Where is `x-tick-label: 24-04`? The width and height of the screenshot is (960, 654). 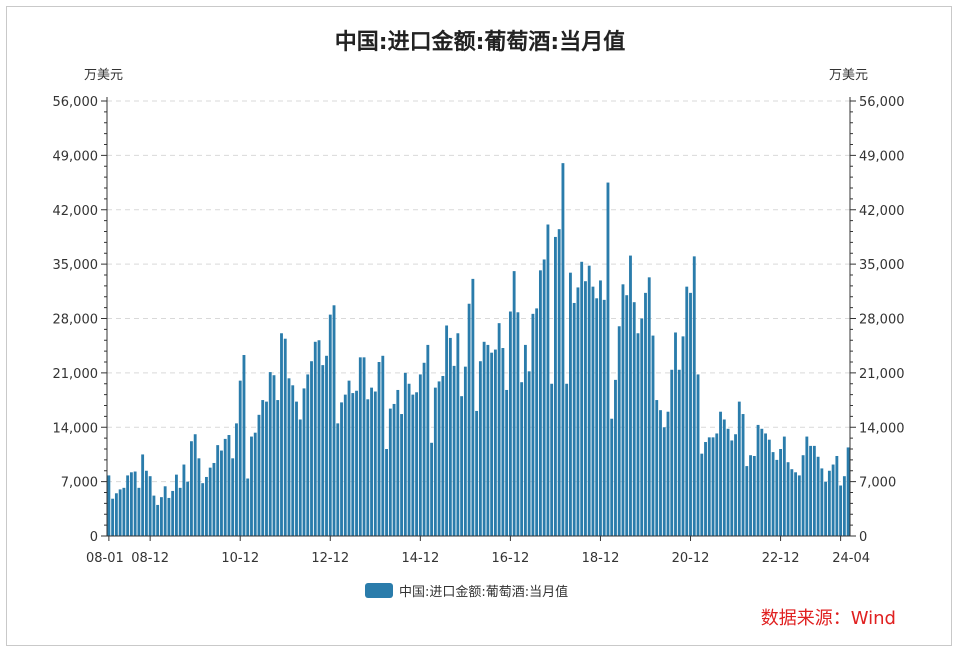 x-tick-label: 24-04 is located at coordinates (851, 558).